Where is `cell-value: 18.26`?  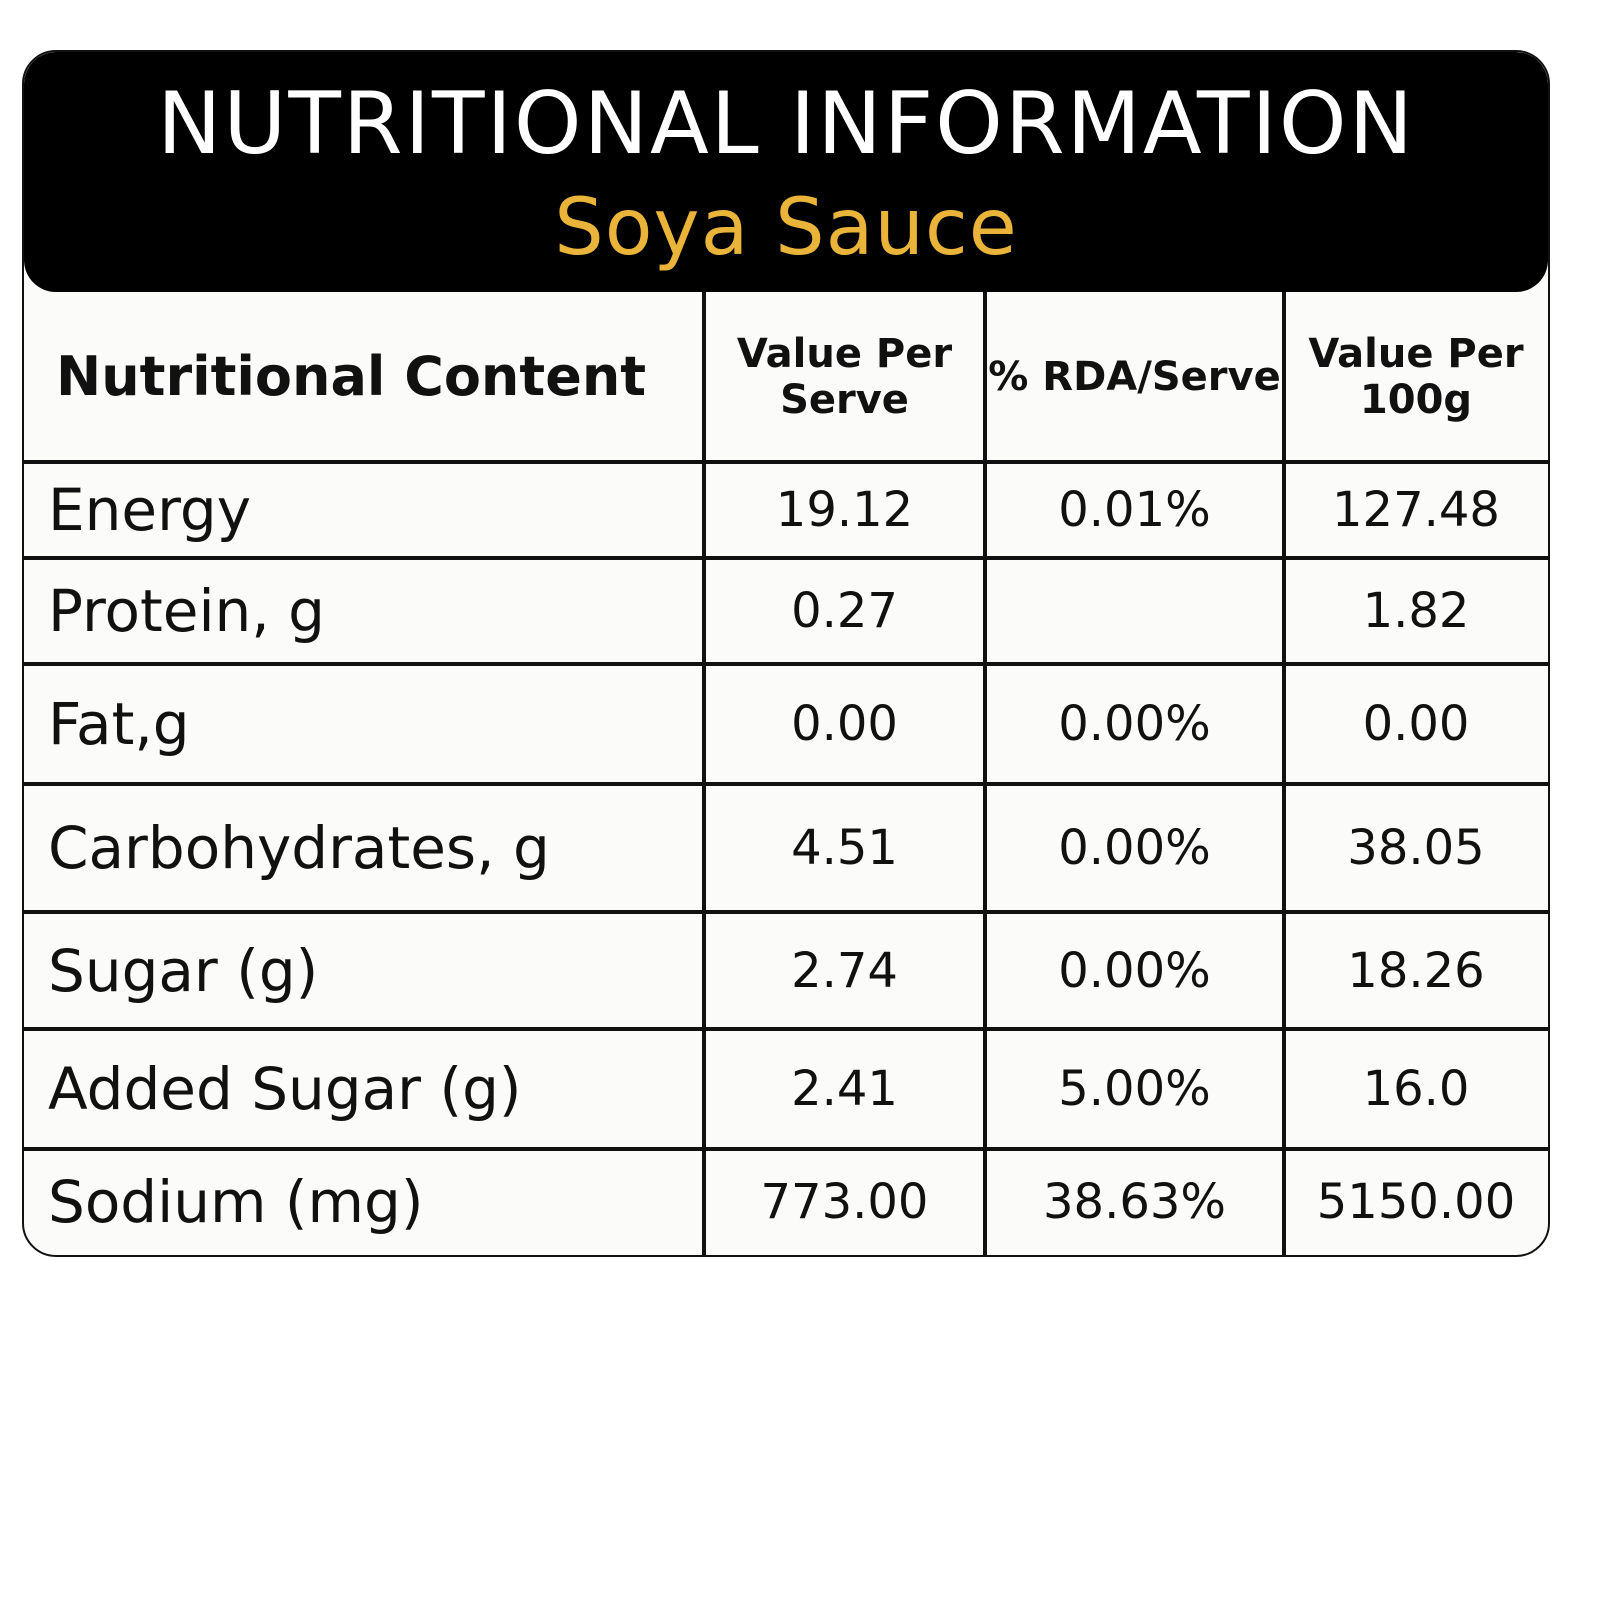
cell-value: 18.26 is located at coordinates (1416, 970).